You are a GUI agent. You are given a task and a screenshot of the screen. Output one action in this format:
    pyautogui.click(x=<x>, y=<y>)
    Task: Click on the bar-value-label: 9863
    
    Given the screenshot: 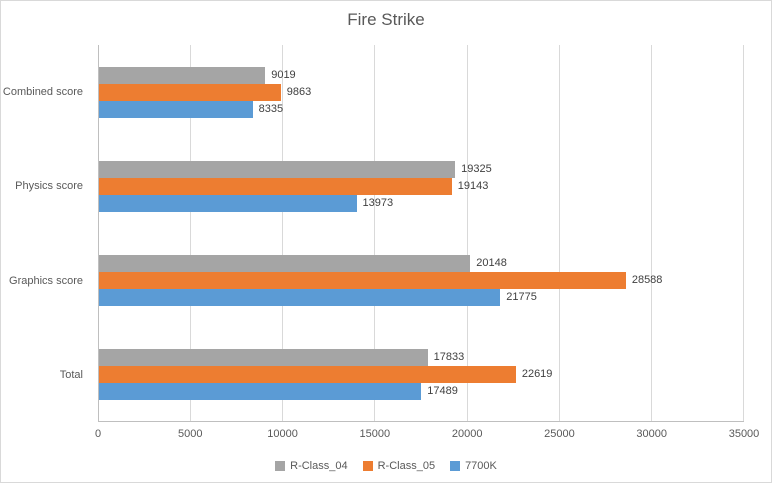 What is the action you would take?
    pyautogui.click(x=299, y=92)
    